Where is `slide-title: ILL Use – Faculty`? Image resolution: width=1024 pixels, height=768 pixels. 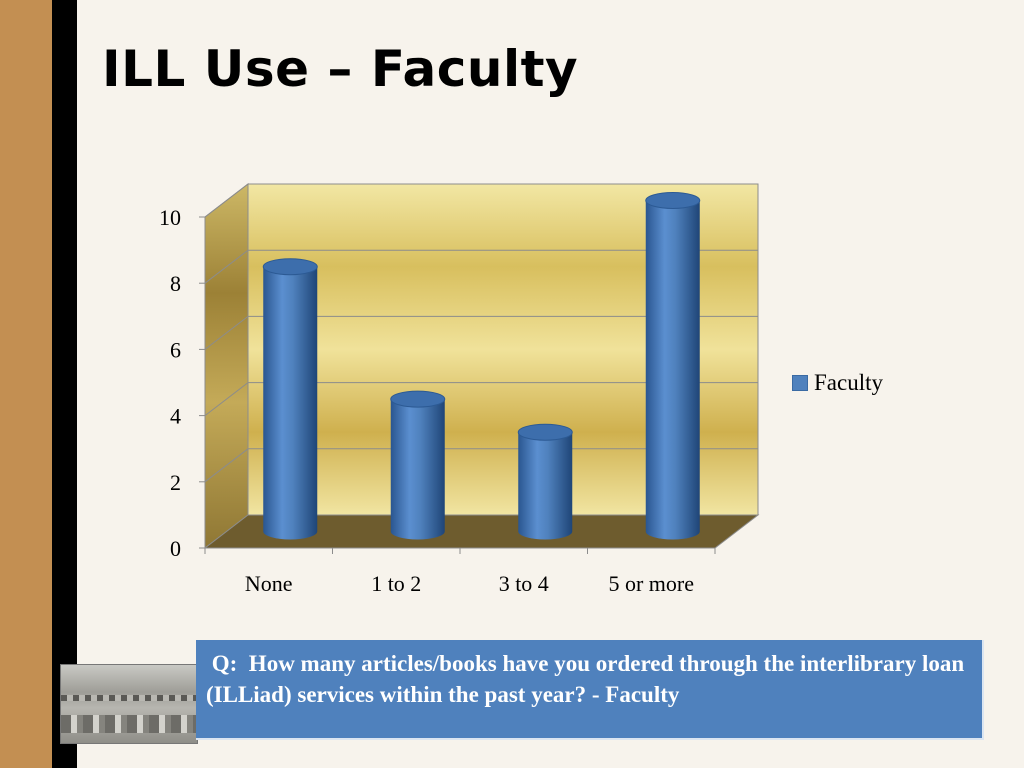 slide-title: ILL Use – Faculty is located at coordinates (340, 69).